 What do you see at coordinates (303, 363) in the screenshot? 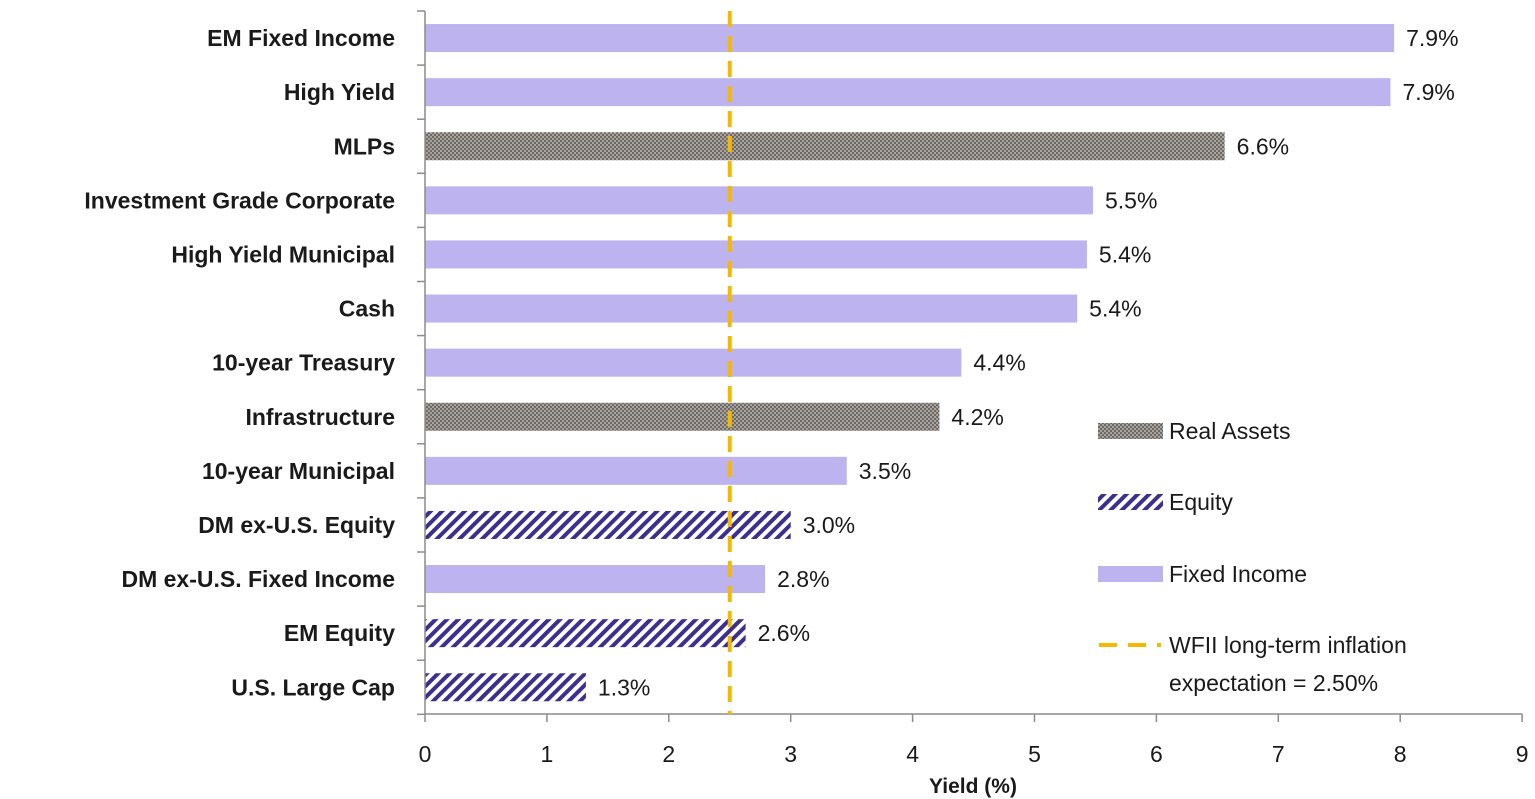
I see `category-label: 10-year Treasury` at bounding box center [303, 363].